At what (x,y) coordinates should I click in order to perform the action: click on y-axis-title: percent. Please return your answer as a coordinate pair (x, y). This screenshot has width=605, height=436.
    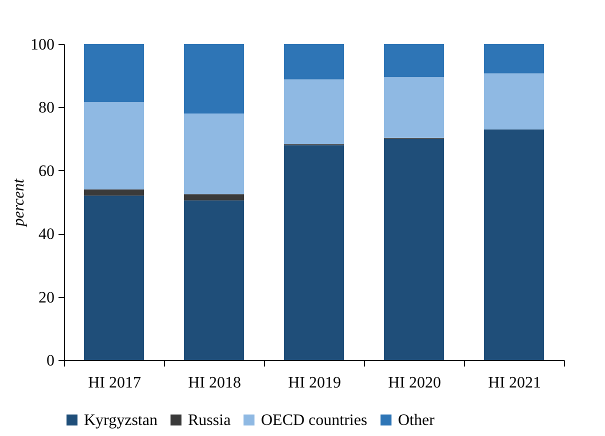
    Looking at the image, I should click on (19, 203).